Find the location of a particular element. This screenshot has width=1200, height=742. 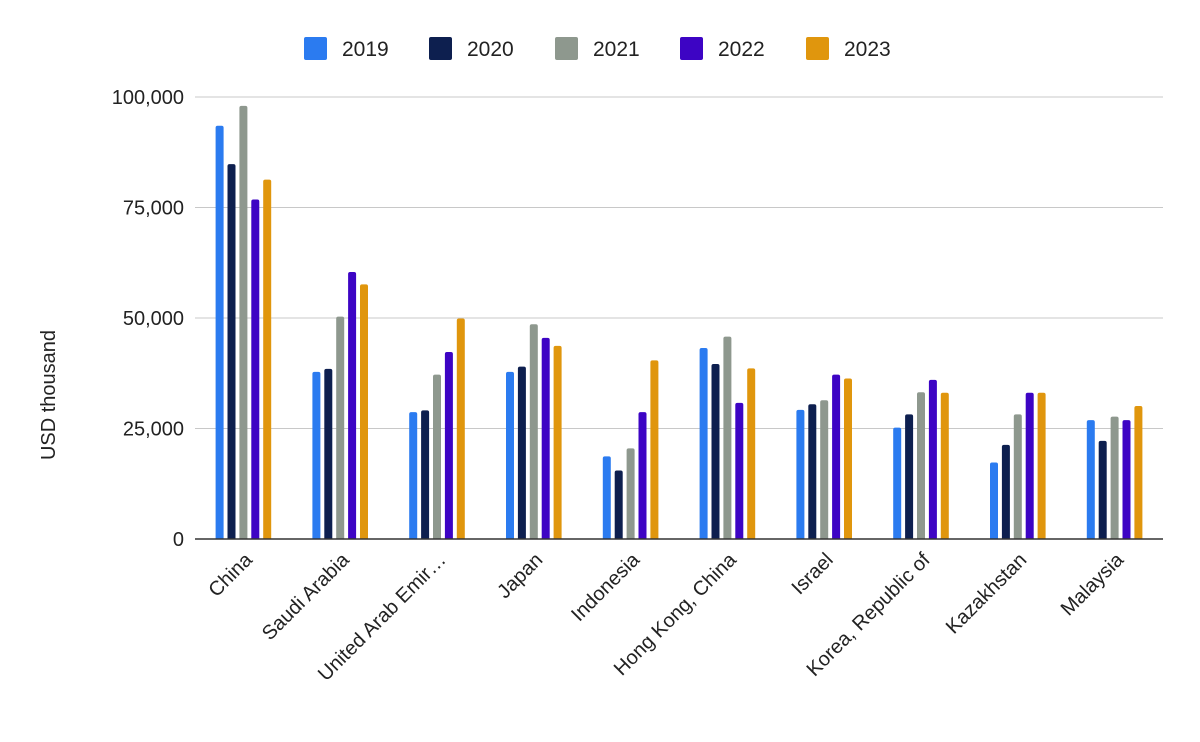

x-tick-label: Indonesia is located at coordinates (606, 587).